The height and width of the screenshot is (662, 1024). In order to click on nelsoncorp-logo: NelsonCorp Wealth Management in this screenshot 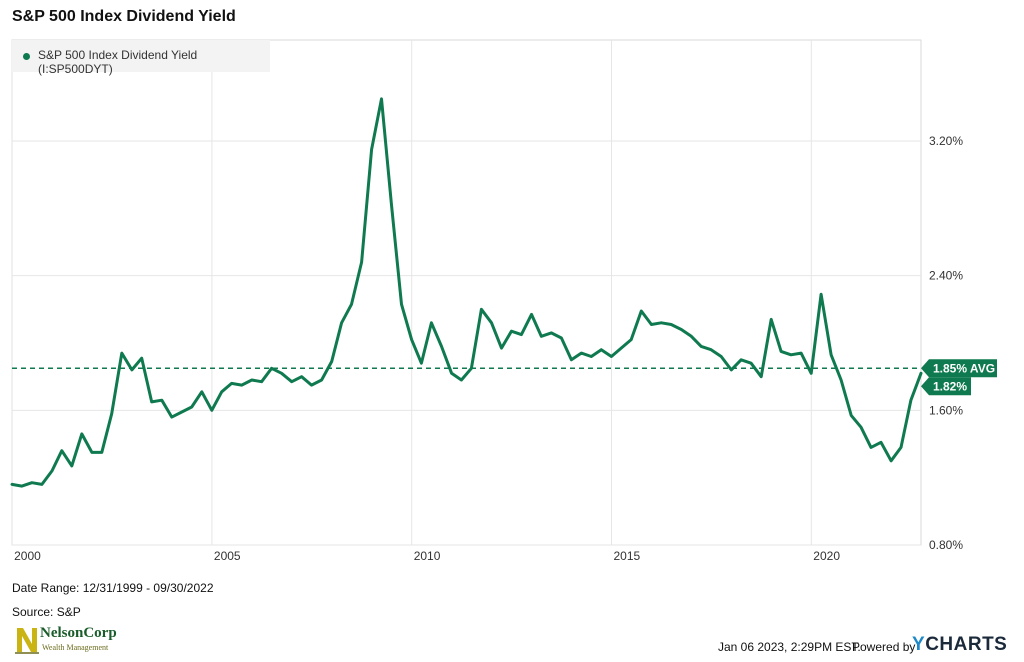, I will do `click(69, 639)`.